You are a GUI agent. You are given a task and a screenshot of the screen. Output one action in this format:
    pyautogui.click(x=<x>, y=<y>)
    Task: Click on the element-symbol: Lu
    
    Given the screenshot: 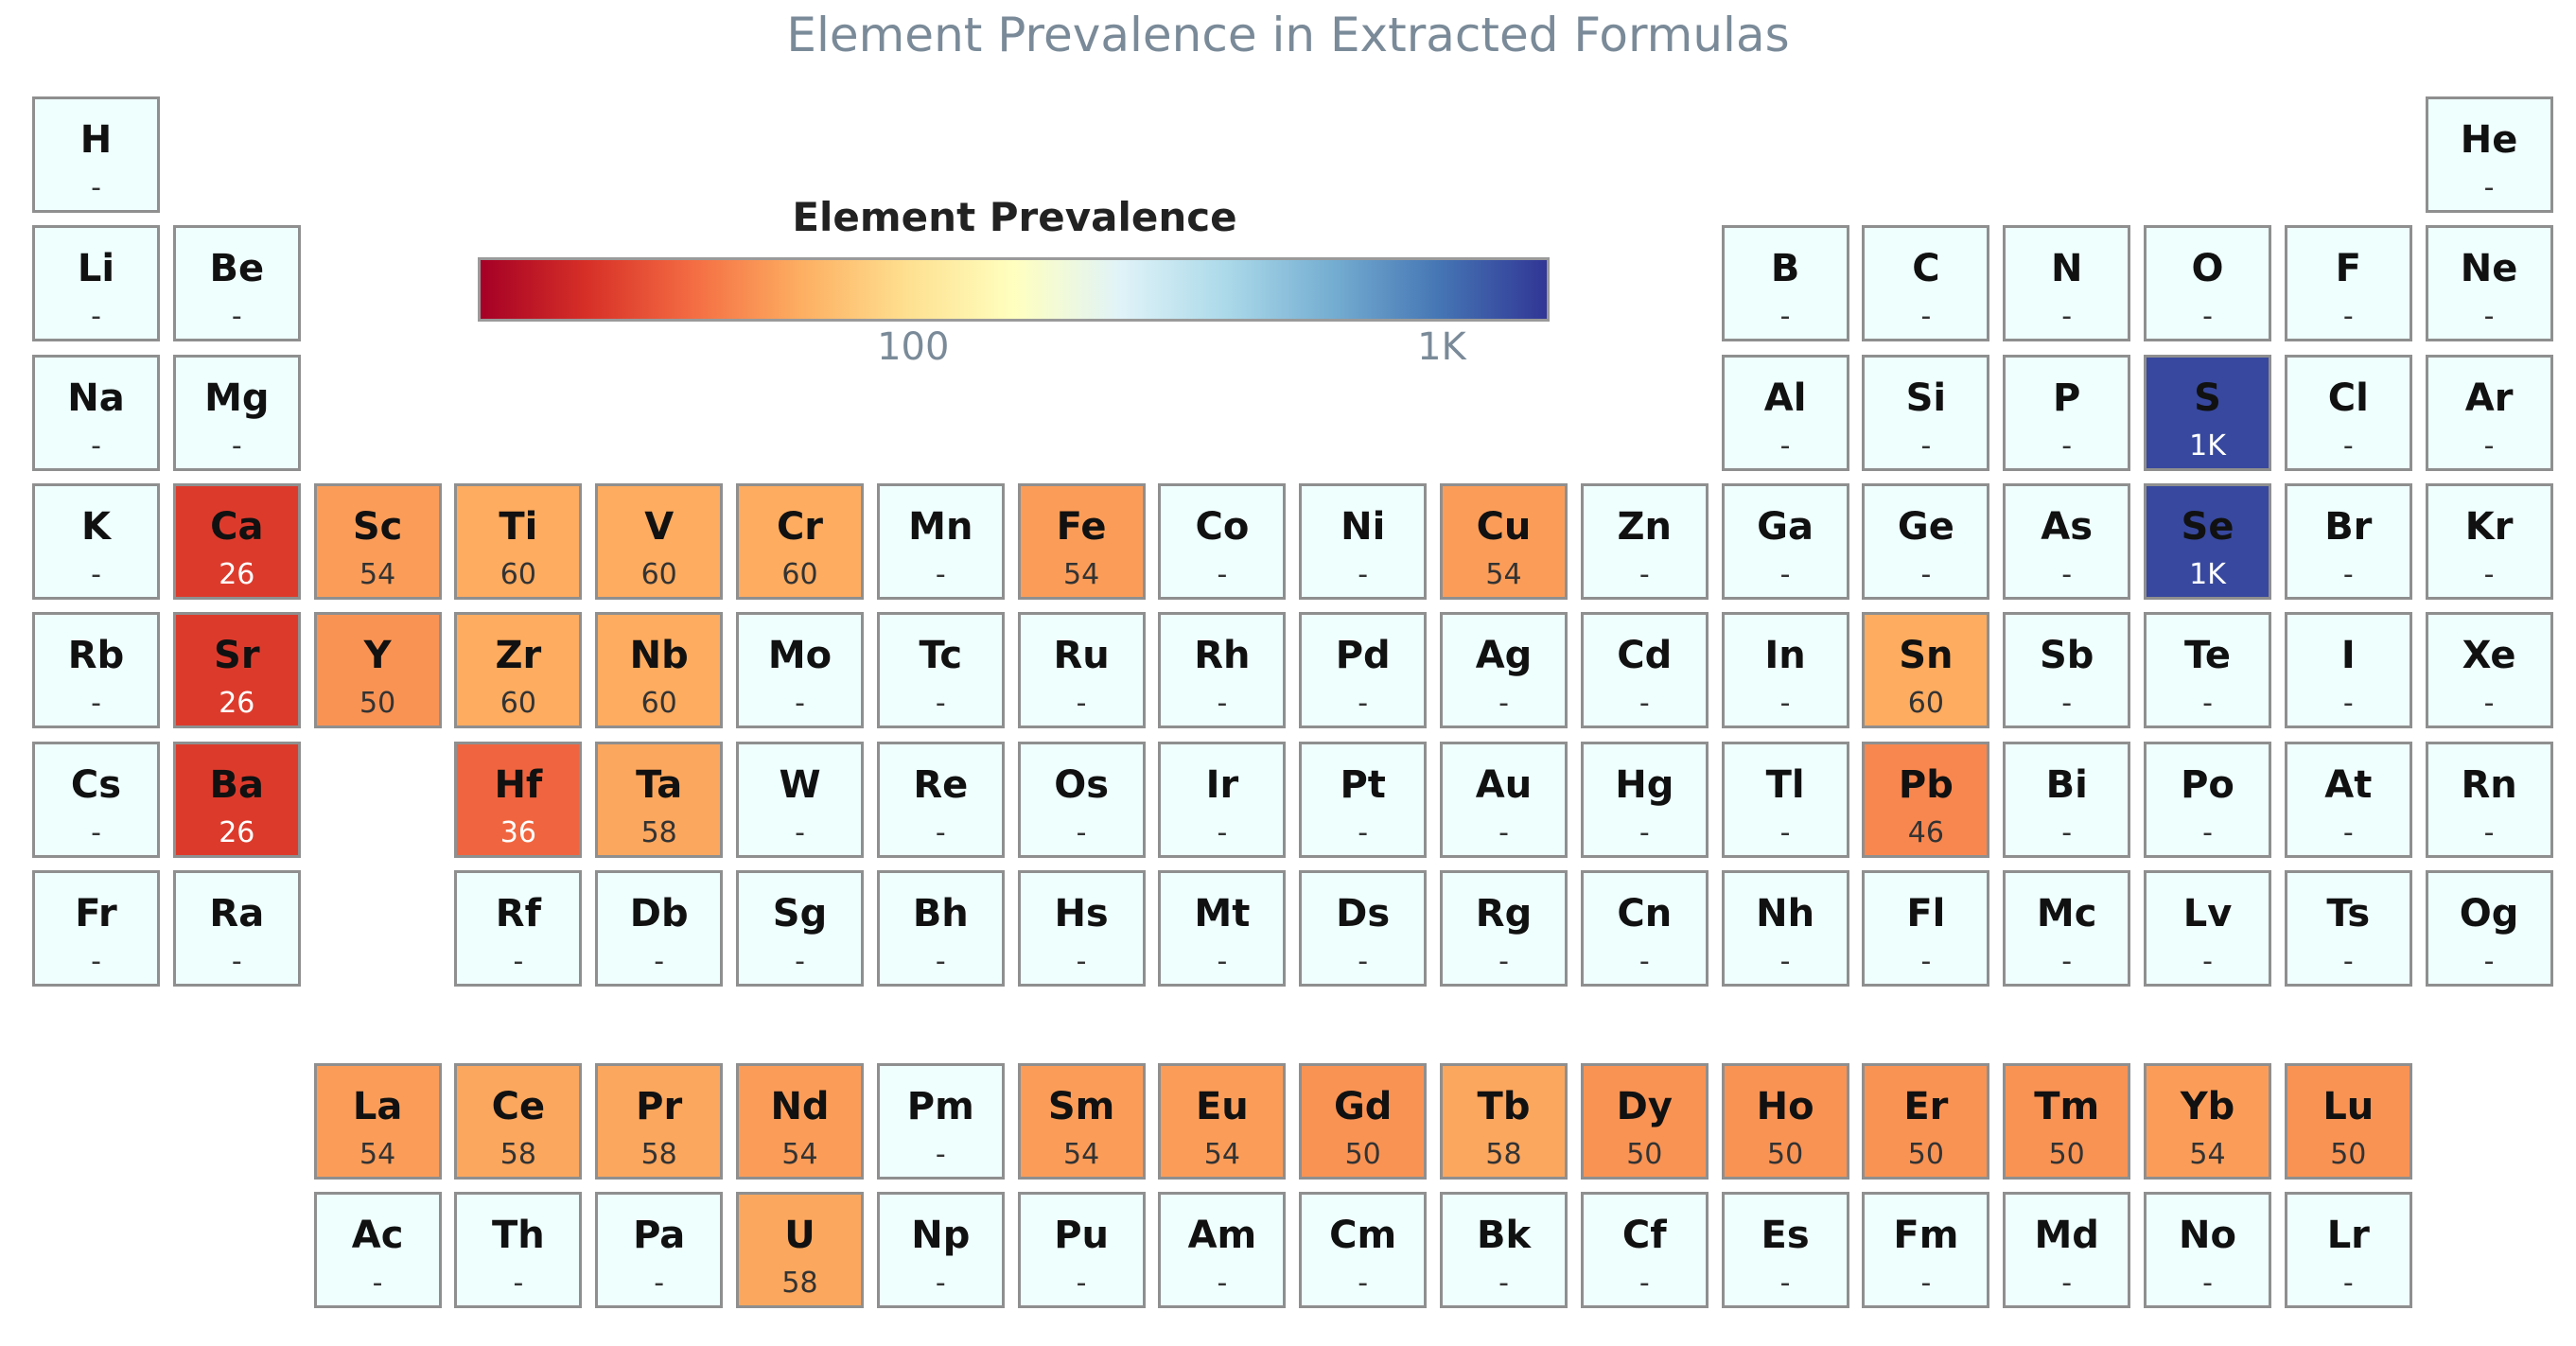 What is the action you would take?
    pyautogui.click(x=2348, y=1107)
    